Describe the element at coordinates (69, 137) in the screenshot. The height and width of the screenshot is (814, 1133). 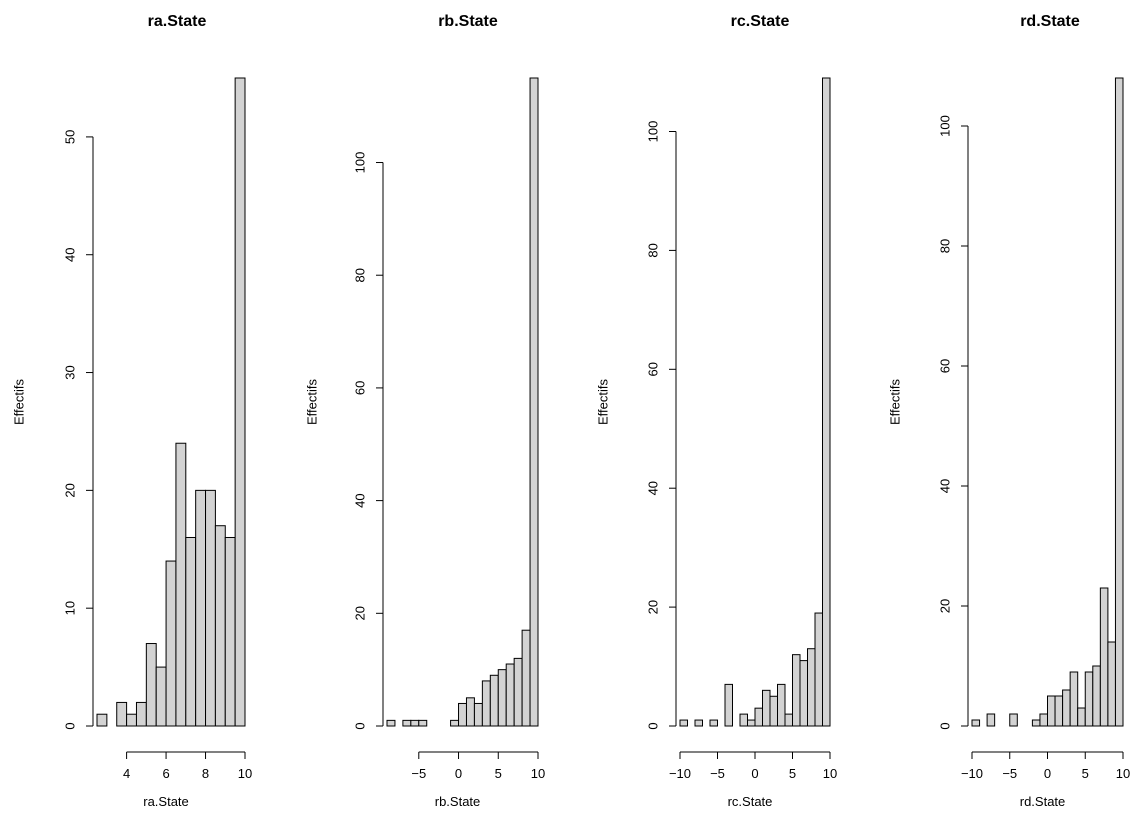
I see `y-tick-label: 50` at that location.